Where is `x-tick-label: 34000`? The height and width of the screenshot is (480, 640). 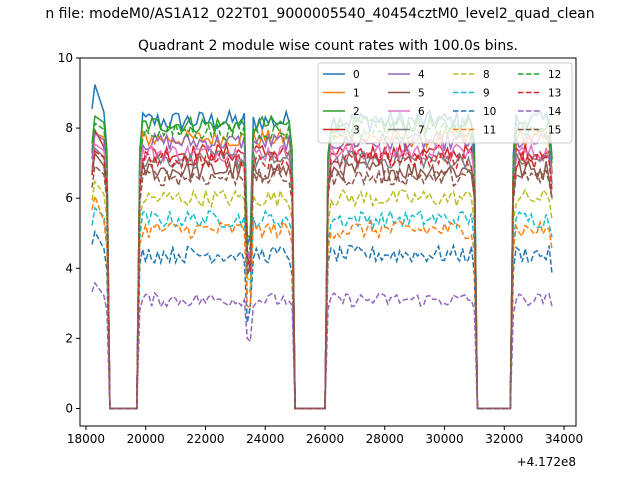
x-tick-label: 34000 is located at coordinates (564, 439).